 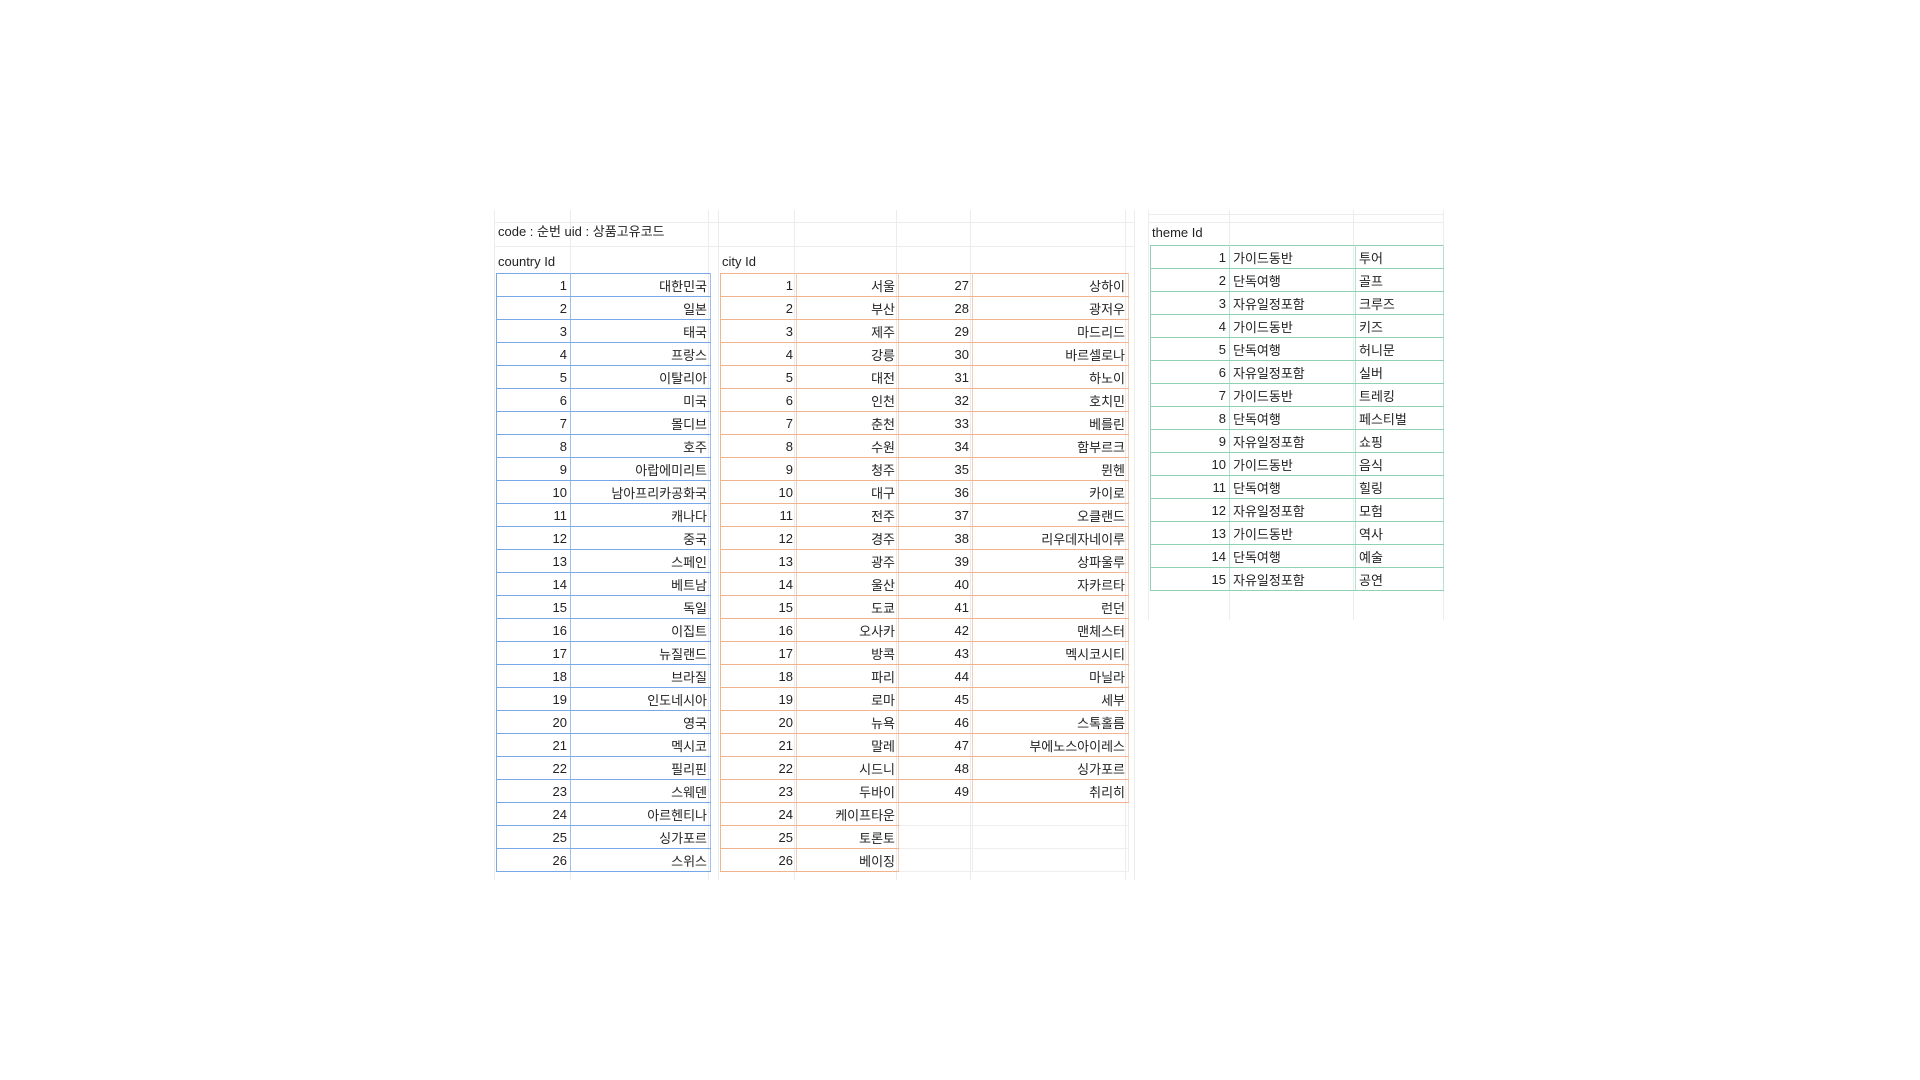 I want to click on city-cell: 33, so click(x=935, y=423).